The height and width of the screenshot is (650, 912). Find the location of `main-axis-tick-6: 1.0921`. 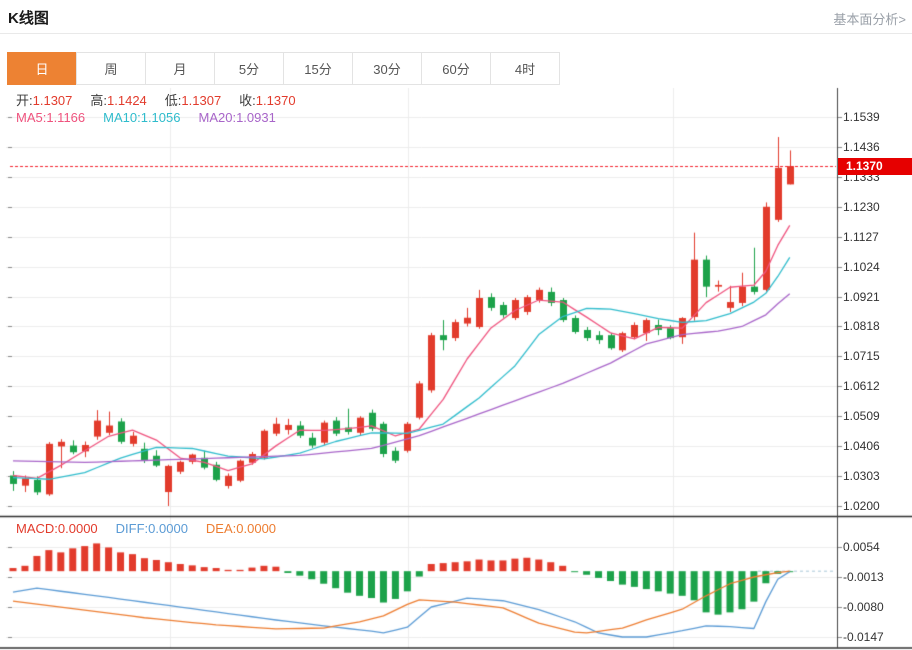

main-axis-tick-6: 1.0921 is located at coordinates (861, 296).